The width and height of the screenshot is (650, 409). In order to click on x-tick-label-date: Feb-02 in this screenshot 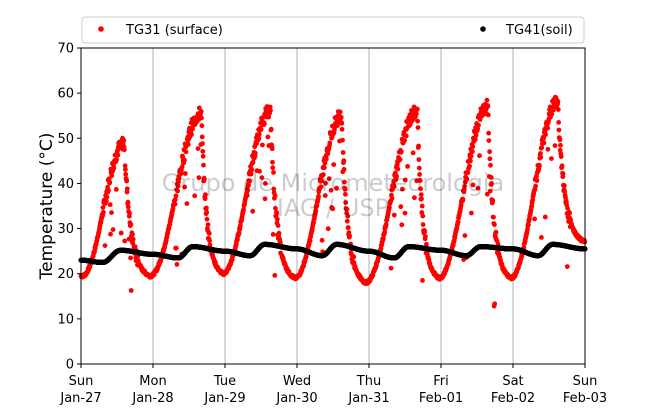, I will do `click(513, 398)`.